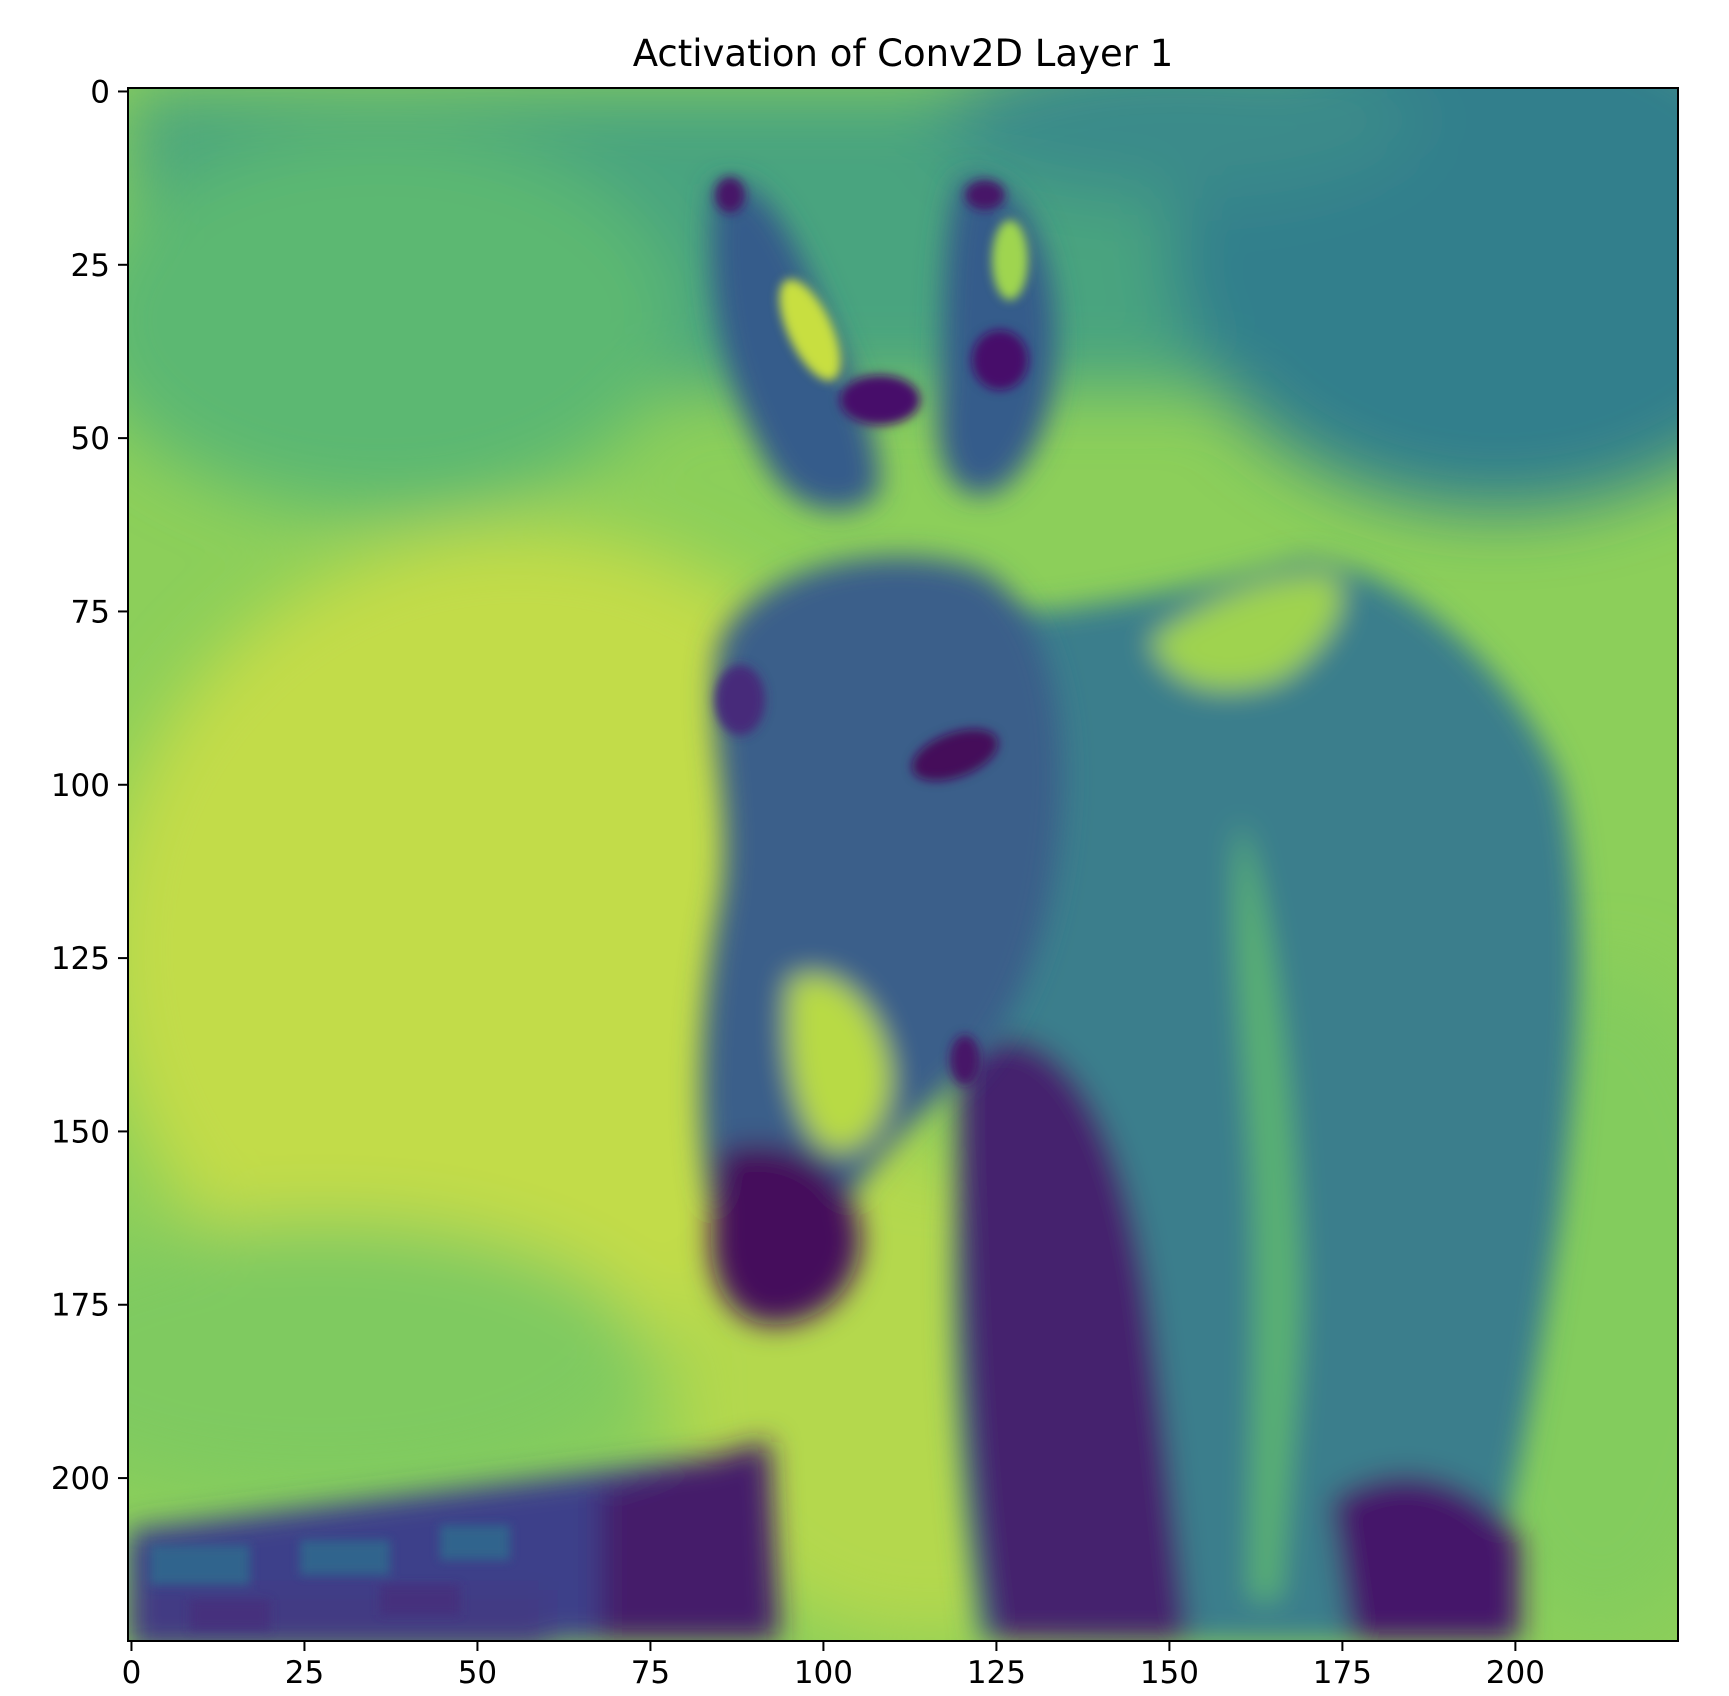 Image resolution: width=1729 pixels, height=1696 pixels. What do you see at coordinates (80, 1479) in the screenshot?
I see `y-tick-label: 200` at bounding box center [80, 1479].